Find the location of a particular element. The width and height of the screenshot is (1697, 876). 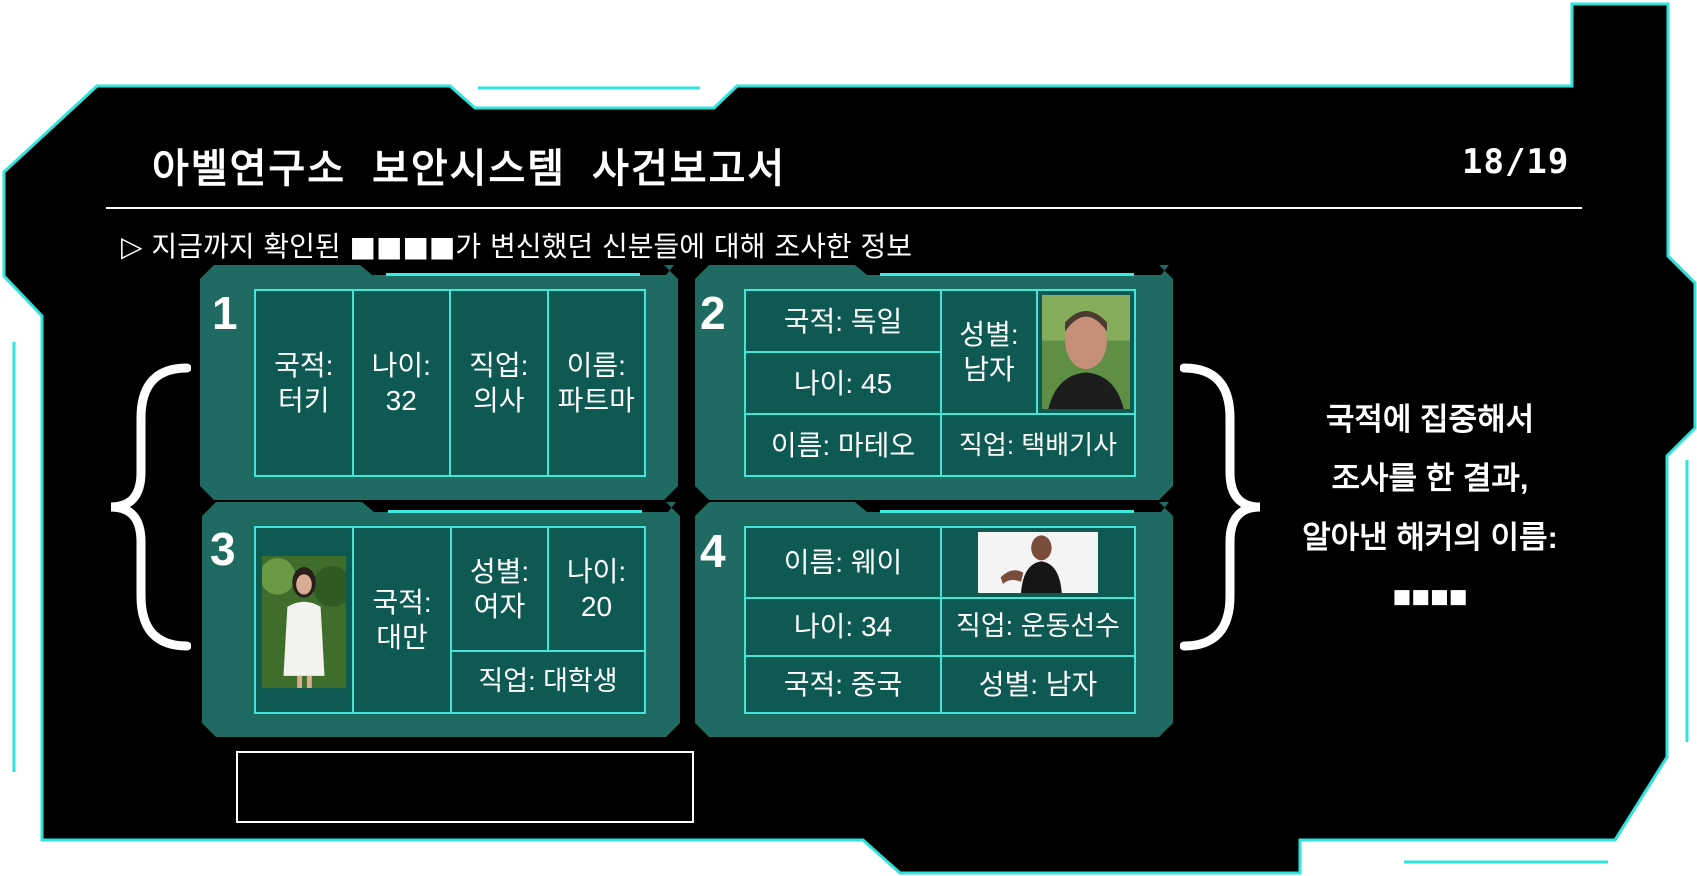

woman-portrait-photo is located at coordinates (304, 622).